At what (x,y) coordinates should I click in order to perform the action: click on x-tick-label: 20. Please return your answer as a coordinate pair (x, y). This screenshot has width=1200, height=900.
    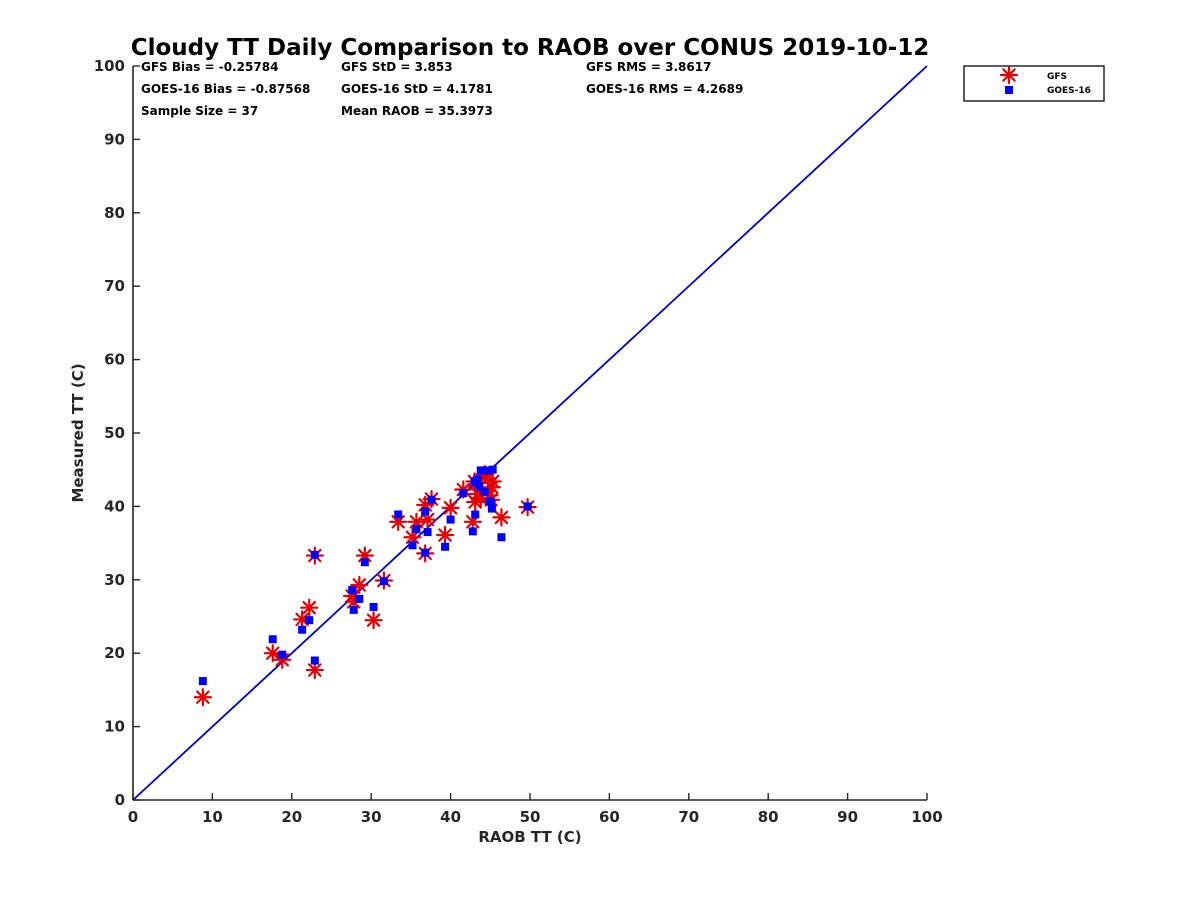
    Looking at the image, I should click on (291, 817).